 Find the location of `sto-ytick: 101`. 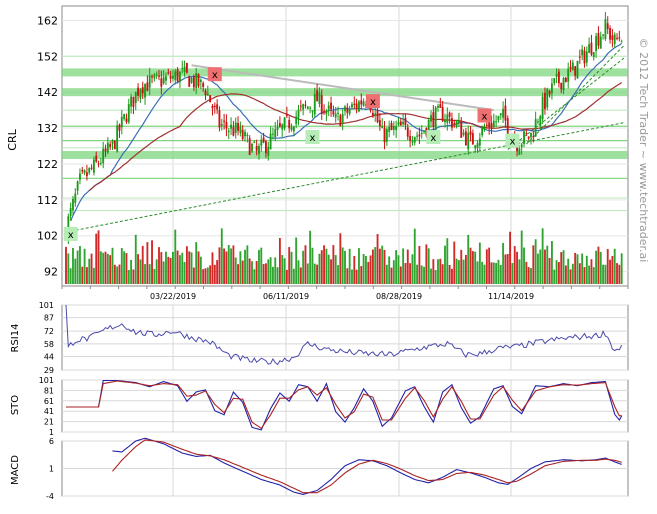

sto-ytick: 101 is located at coordinates (46, 380).